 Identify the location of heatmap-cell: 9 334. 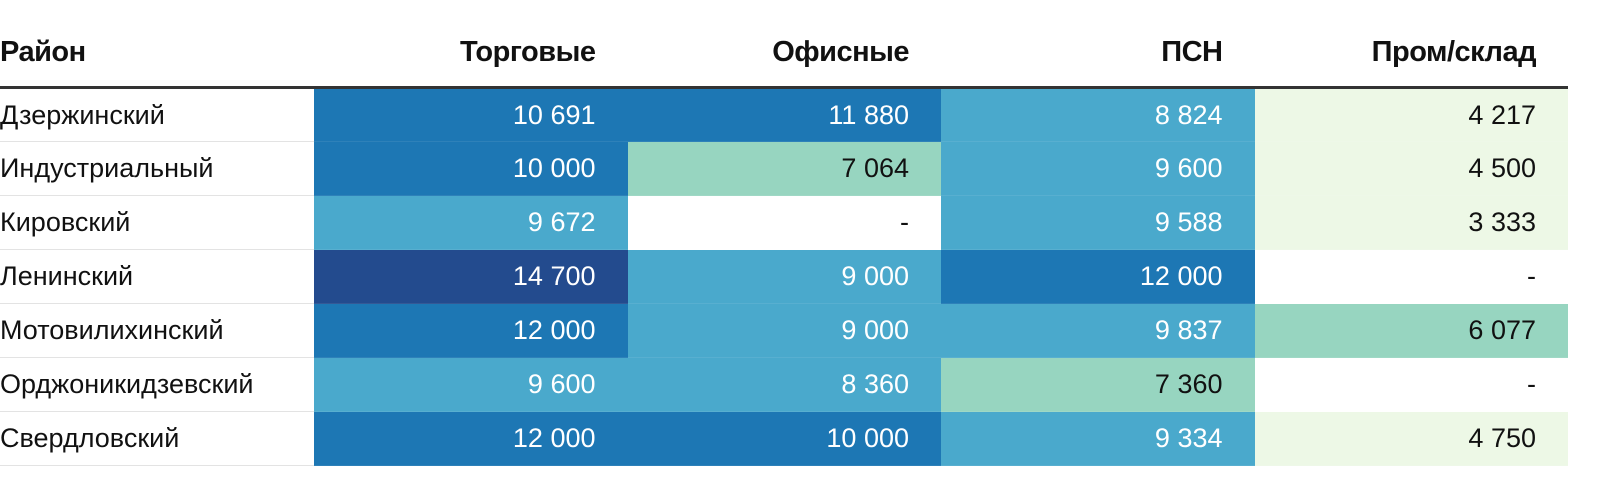
(1098, 438).